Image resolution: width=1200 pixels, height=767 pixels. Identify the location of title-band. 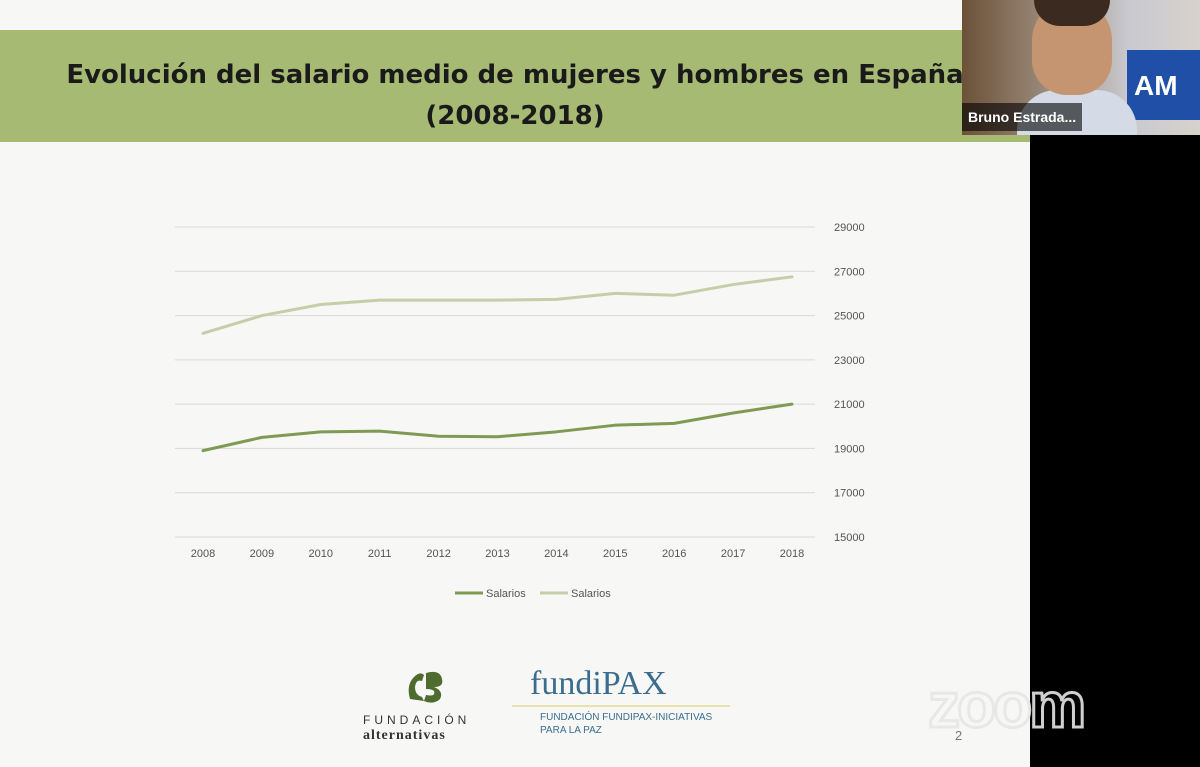
(515, 86).